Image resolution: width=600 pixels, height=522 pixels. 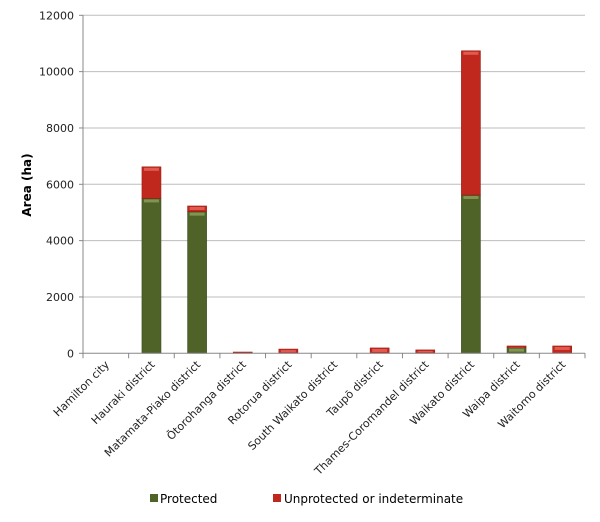 I want to click on x-tick-label: South Waikato district, so click(x=292, y=405).